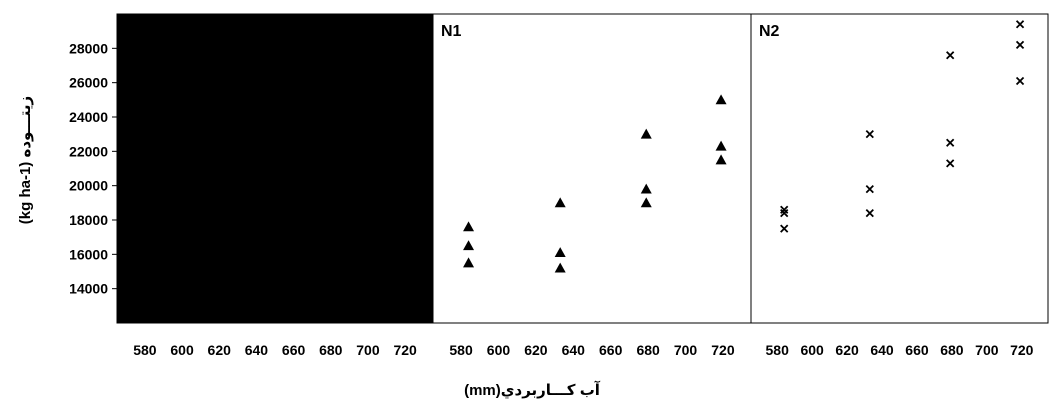  What do you see at coordinates (88, 117) in the screenshot?
I see `y-tick-label: 24000` at bounding box center [88, 117].